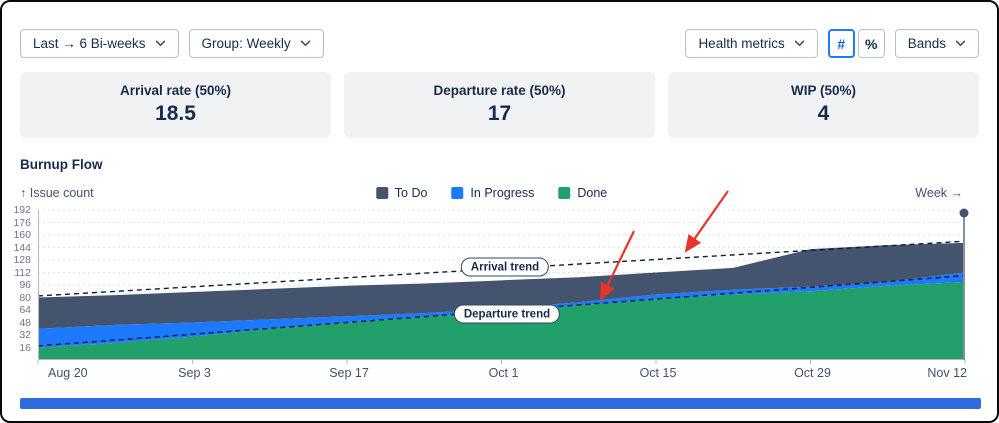 The image size is (999, 423). What do you see at coordinates (61, 164) in the screenshot?
I see `chart-title: Burnup Flow` at bounding box center [61, 164].